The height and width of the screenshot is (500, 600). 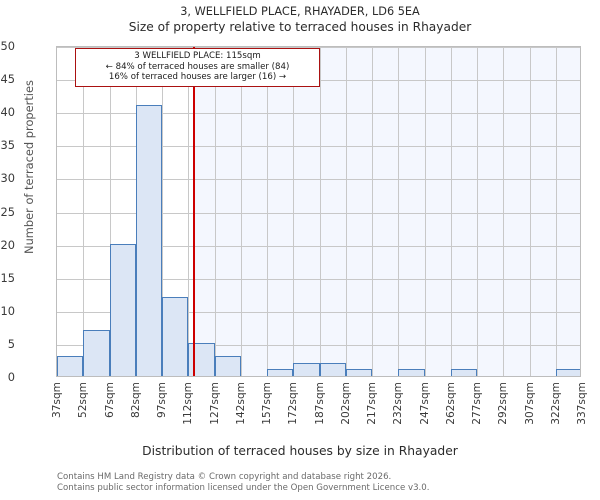 I want to click on annotation-line-1: 3 WELLFIELD PLACE: 115sqm, so click(x=197, y=56).